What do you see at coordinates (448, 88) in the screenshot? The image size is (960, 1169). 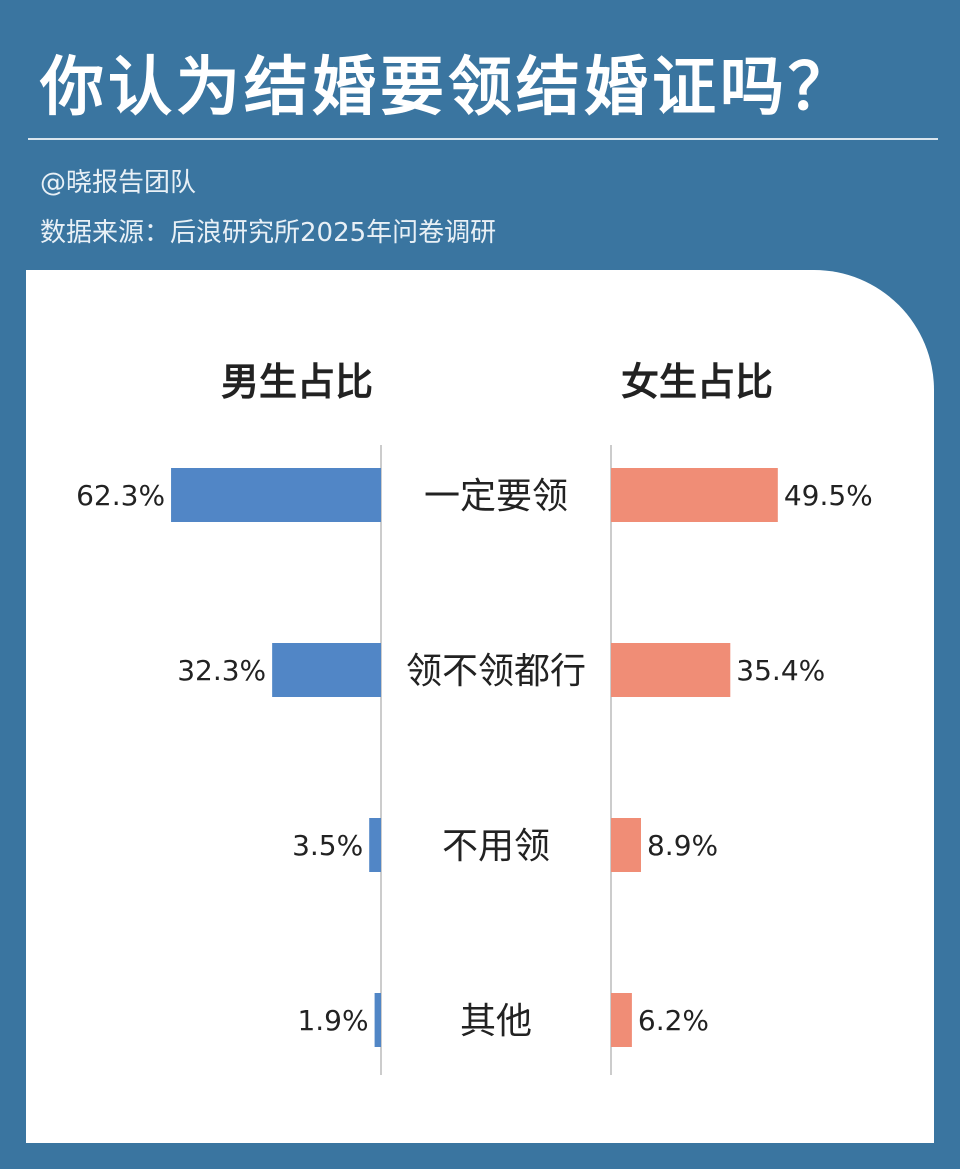 I see `page-title: 你认为结婚要领结婚证吗？` at bounding box center [448, 88].